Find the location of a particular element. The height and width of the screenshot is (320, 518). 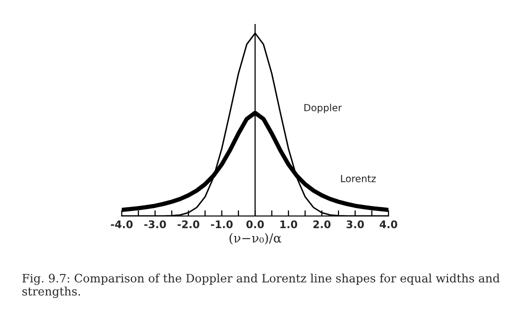

x-tick-label: -4.0 is located at coordinates (121, 224).